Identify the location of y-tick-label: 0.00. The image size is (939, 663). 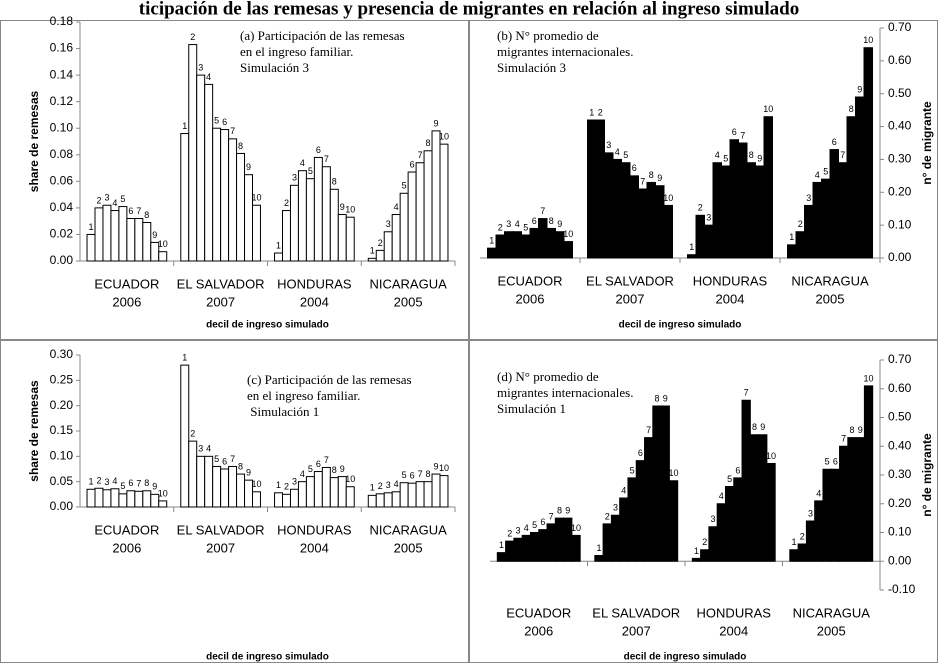
(900, 257).